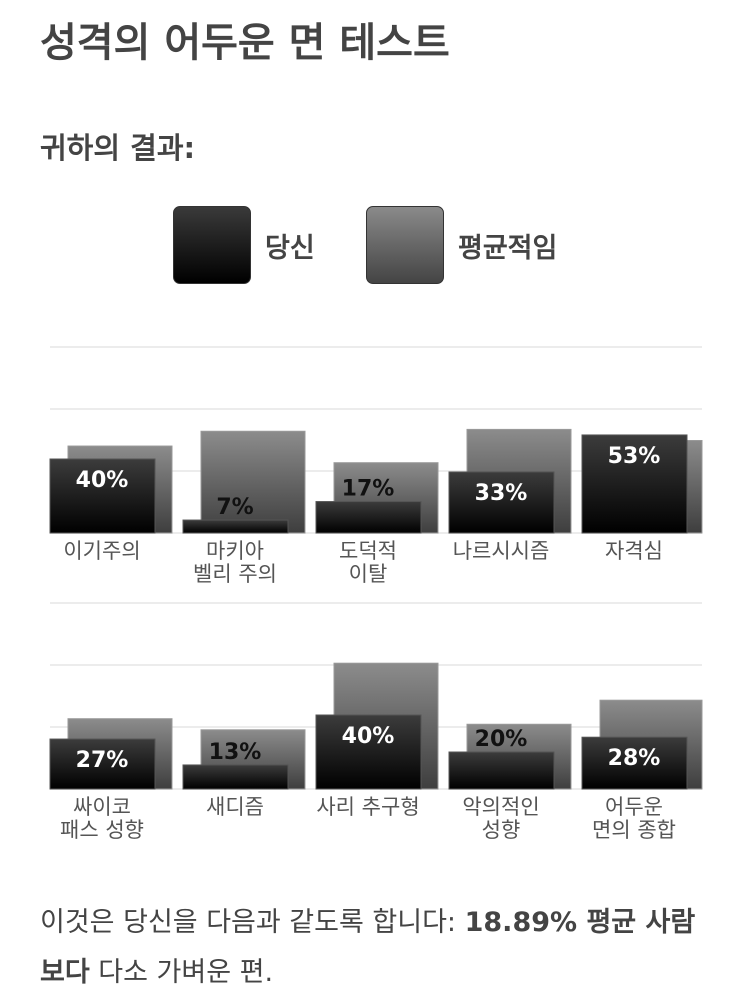  Describe the element at coordinates (501, 830) in the screenshot. I see `category-label: 성향` at that location.